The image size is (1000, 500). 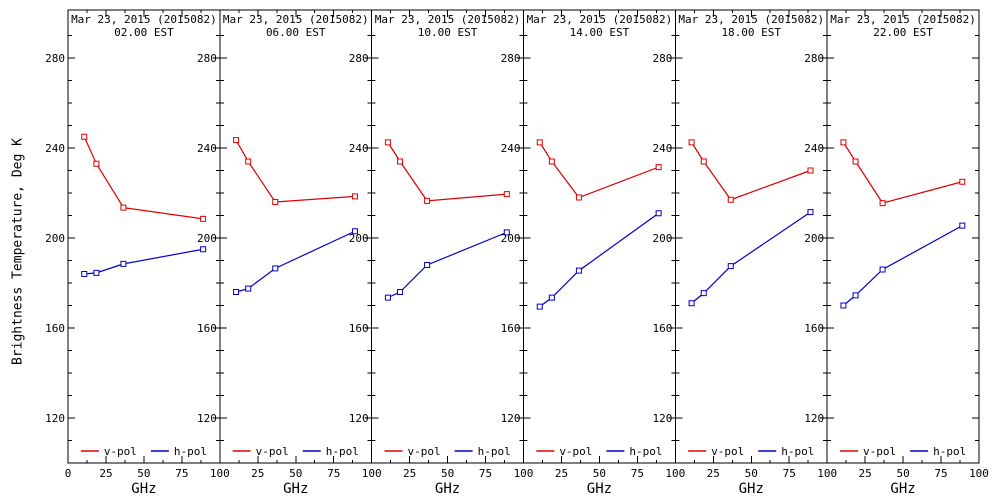 What do you see at coordinates (600, 32) in the screenshot?
I see `panel-title-time: 14.00 EST` at bounding box center [600, 32].